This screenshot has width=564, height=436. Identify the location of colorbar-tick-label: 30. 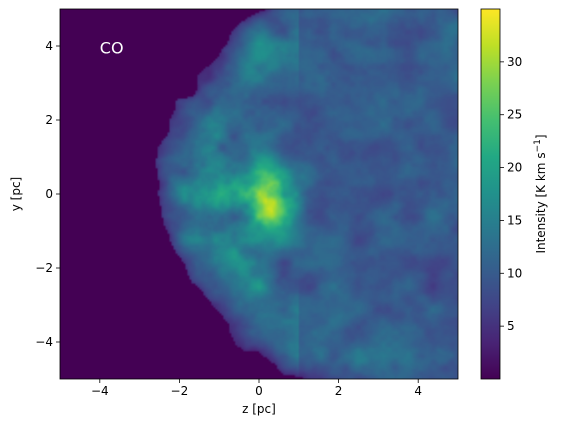
(514, 62).